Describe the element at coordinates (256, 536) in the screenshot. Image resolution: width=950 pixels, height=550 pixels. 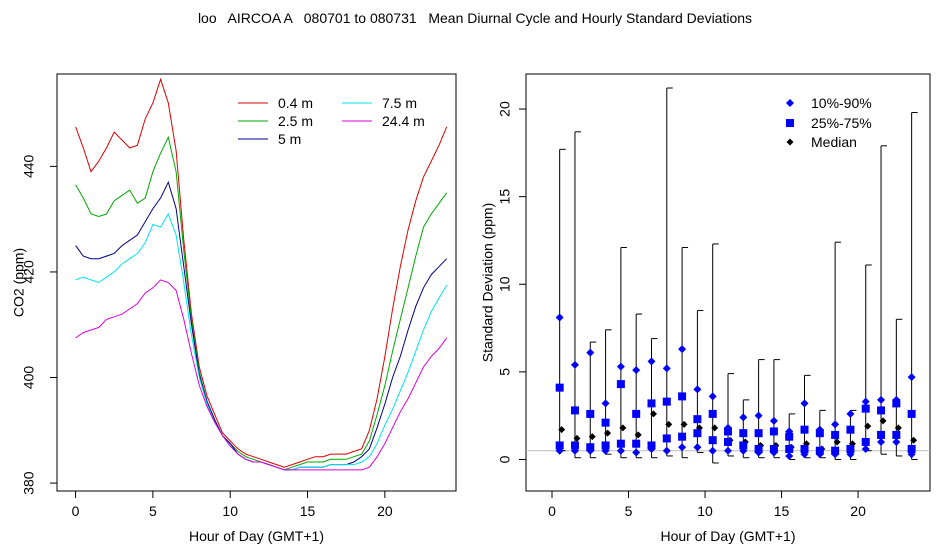
I see `x-axis-label-co2: Hour of Day (GMT+1)` at that location.